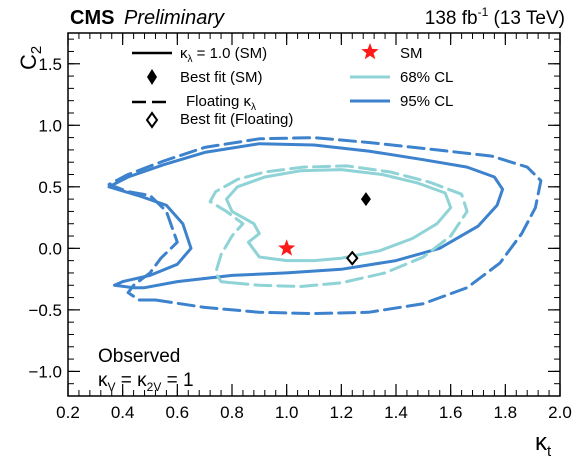 The height and width of the screenshot is (464, 580). What do you see at coordinates (112, 387) in the screenshot?
I see `annotation-kv-sub: V` at bounding box center [112, 387].